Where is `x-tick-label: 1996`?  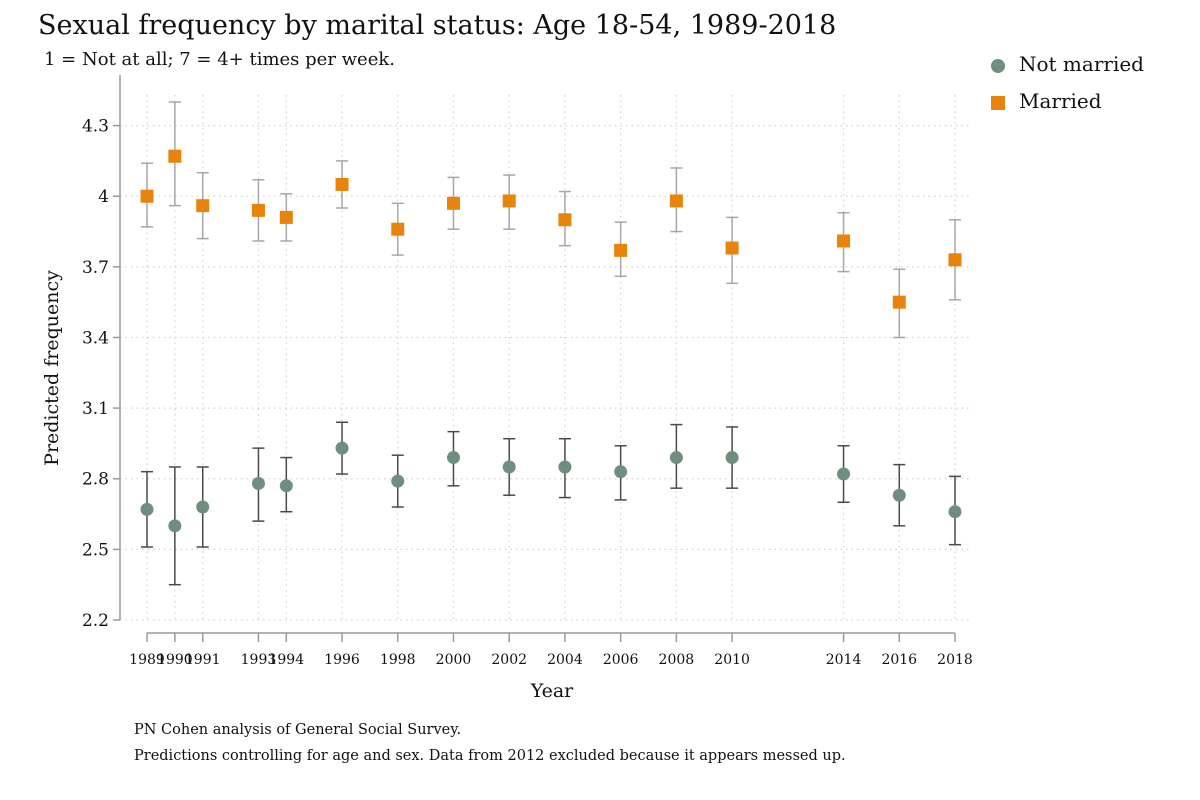
x-tick-label: 1996 is located at coordinates (342, 660).